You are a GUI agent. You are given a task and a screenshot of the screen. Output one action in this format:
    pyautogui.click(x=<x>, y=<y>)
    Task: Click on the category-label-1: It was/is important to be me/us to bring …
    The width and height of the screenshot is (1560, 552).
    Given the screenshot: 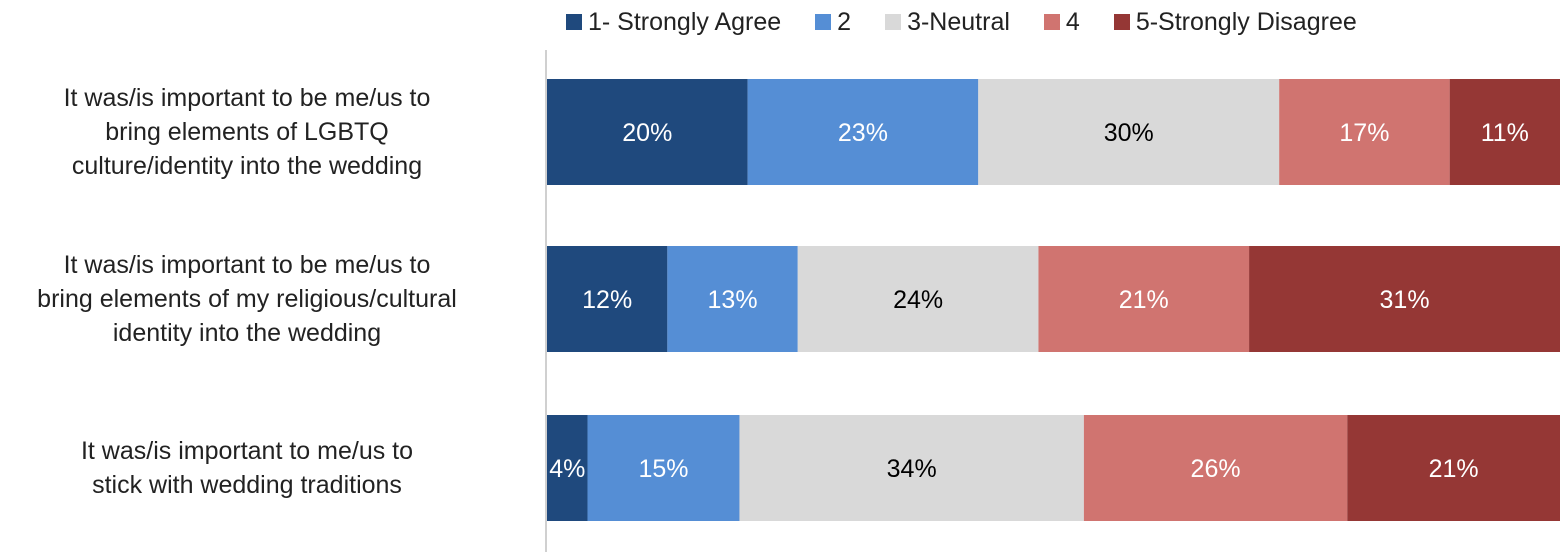 What is the action you would take?
    pyautogui.click(x=258, y=132)
    